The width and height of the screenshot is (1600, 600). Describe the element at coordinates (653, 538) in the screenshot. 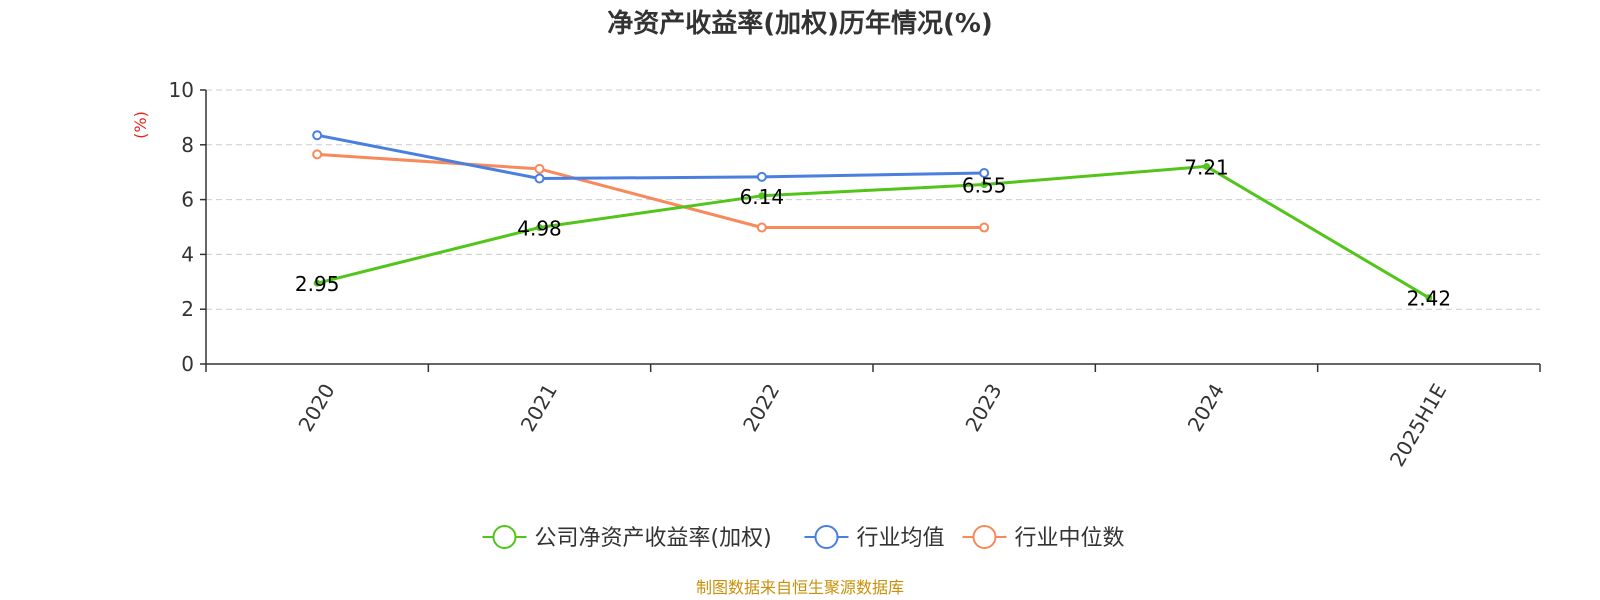

I see `legend-label: 公司净资产收益率(加权)` at that location.